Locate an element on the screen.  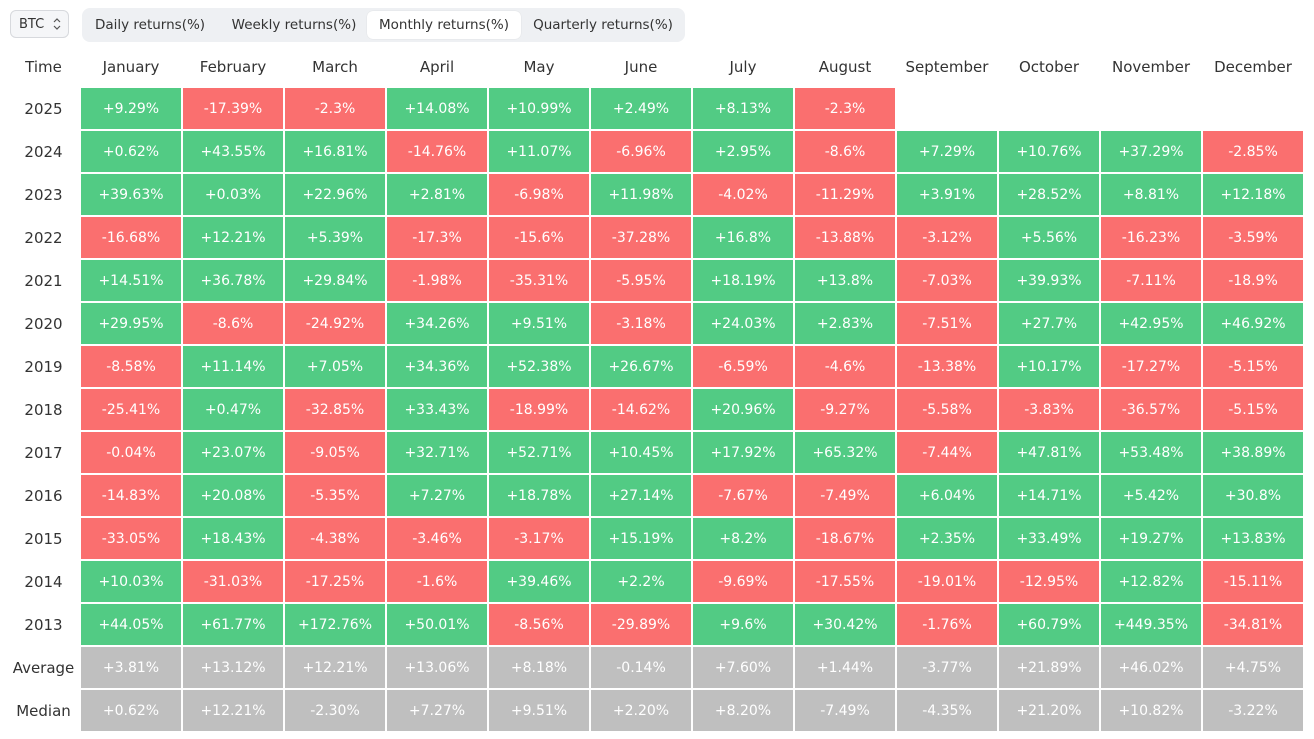
return-cell: -3.18% is located at coordinates (641, 323).